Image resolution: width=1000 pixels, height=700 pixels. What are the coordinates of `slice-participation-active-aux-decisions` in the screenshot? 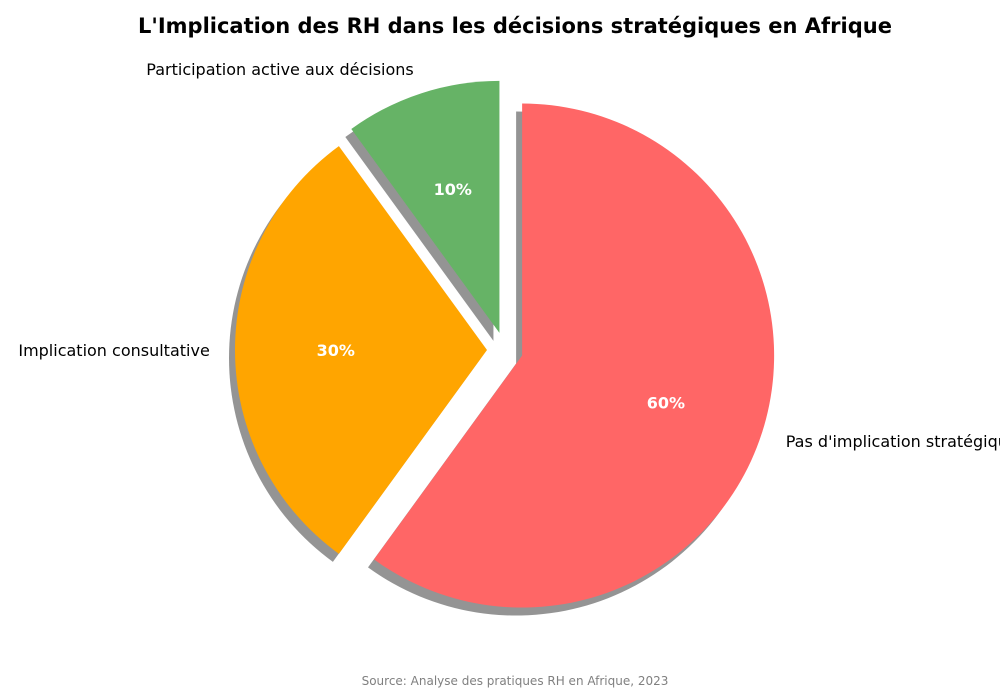 It's located at (425, 206).